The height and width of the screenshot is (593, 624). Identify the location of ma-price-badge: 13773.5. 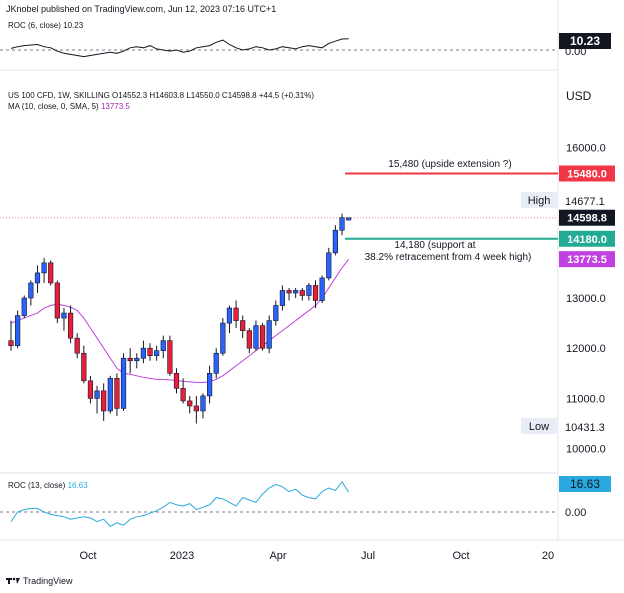
(587, 259).